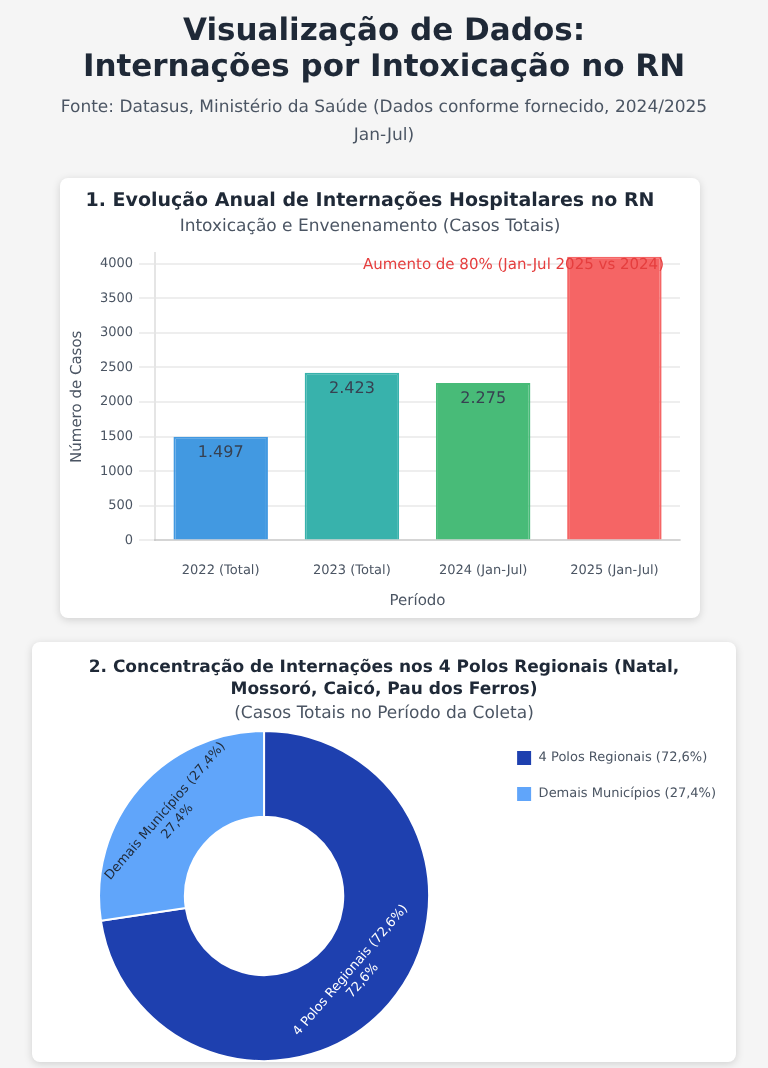 The width and height of the screenshot is (768, 1068). What do you see at coordinates (370, 227) in the screenshot?
I see `chart-subtitle: Intoxicação e Envenenamento (Casos Totais)` at bounding box center [370, 227].